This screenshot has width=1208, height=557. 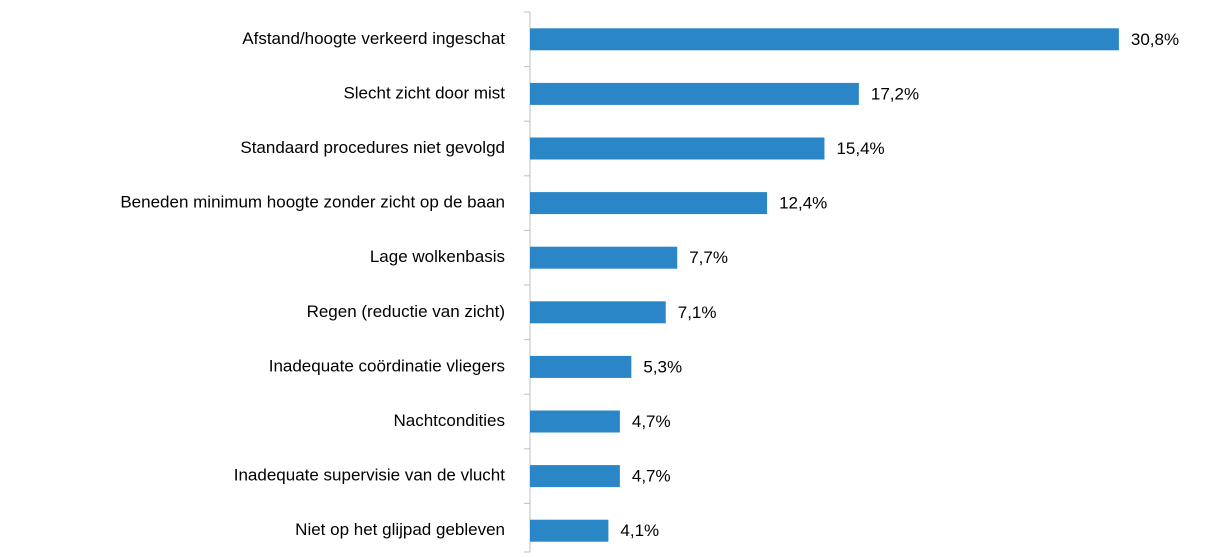 What do you see at coordinates (373, 38) in the screenshot?
I see `category-label: Afstand/hoogte verkeerd ingeschat` at bounding box center [373, 38].